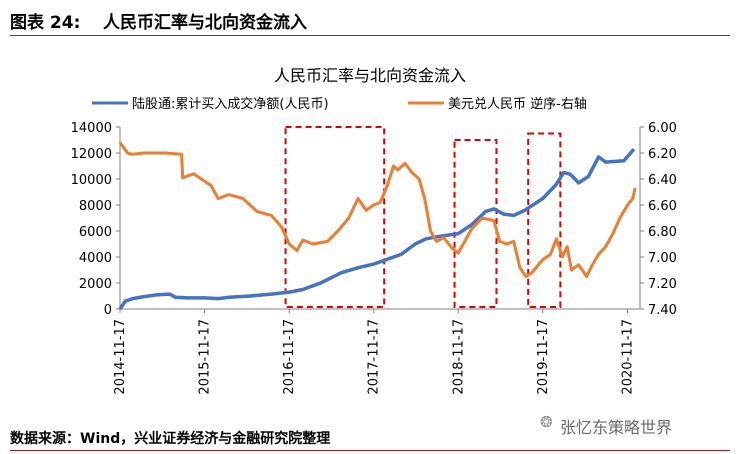  Describe the element at coordinates (517, 104) in the screenshot. I see `legend-label-fx: 美元兑人民币 逆序-右轴` at that location.